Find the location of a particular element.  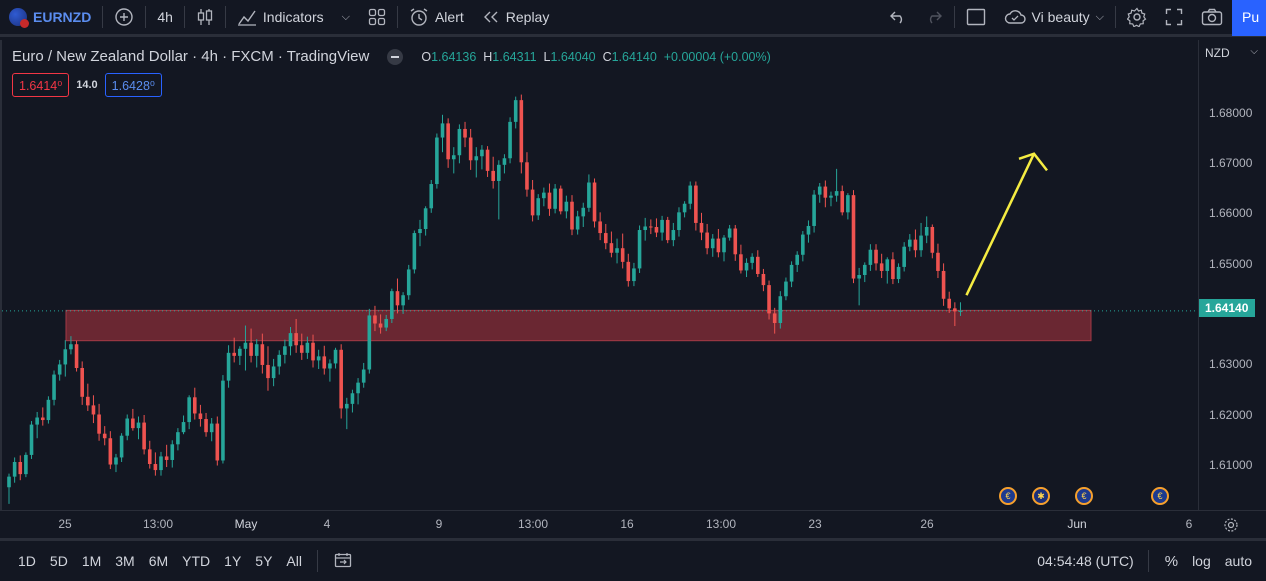

high-value: 1.64311 is located at coordinates (514, 56).